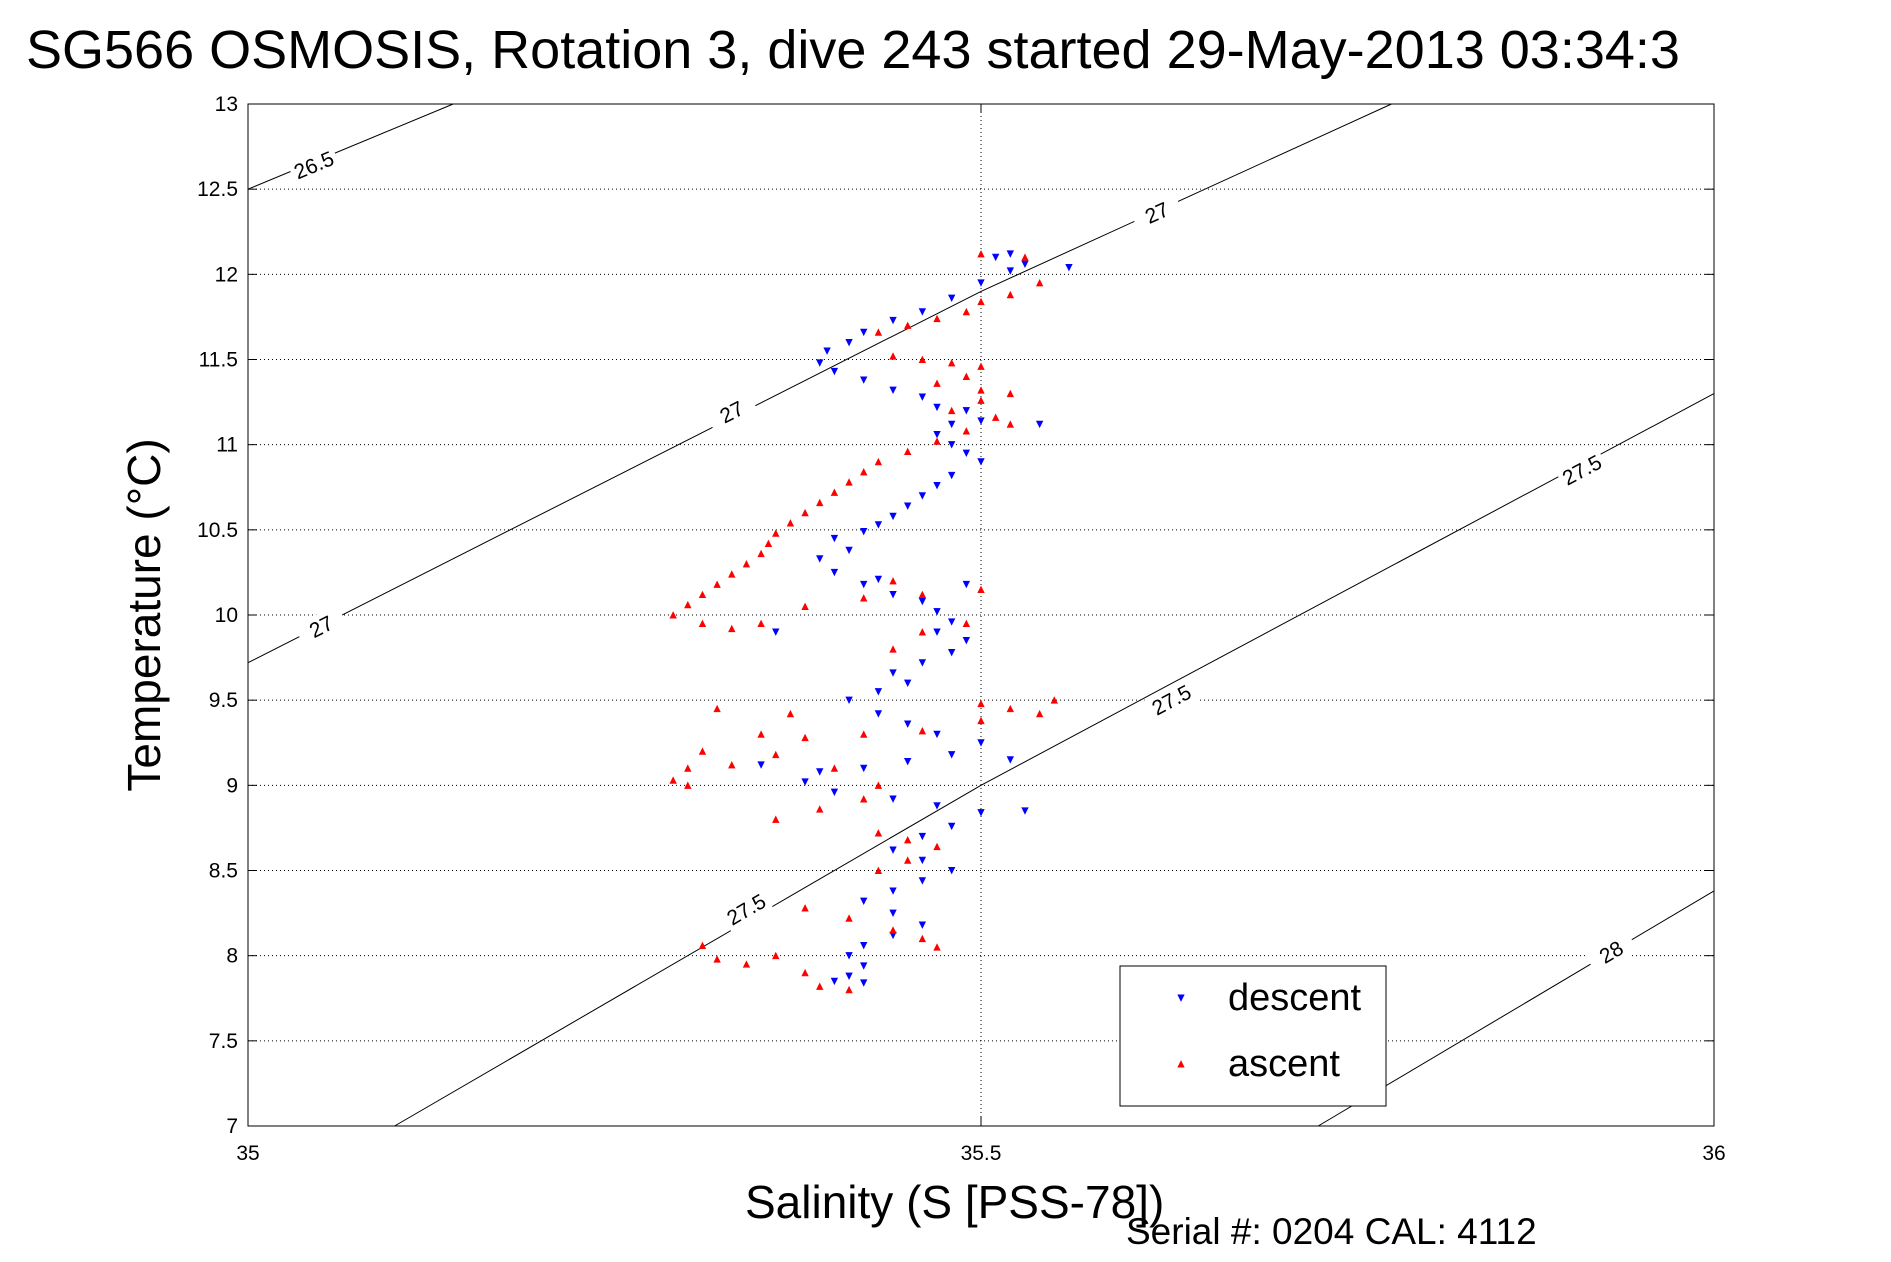 This screenshot has width=1891, height=1262. I want to click on y-tick-label: 10, so click(226, 615).